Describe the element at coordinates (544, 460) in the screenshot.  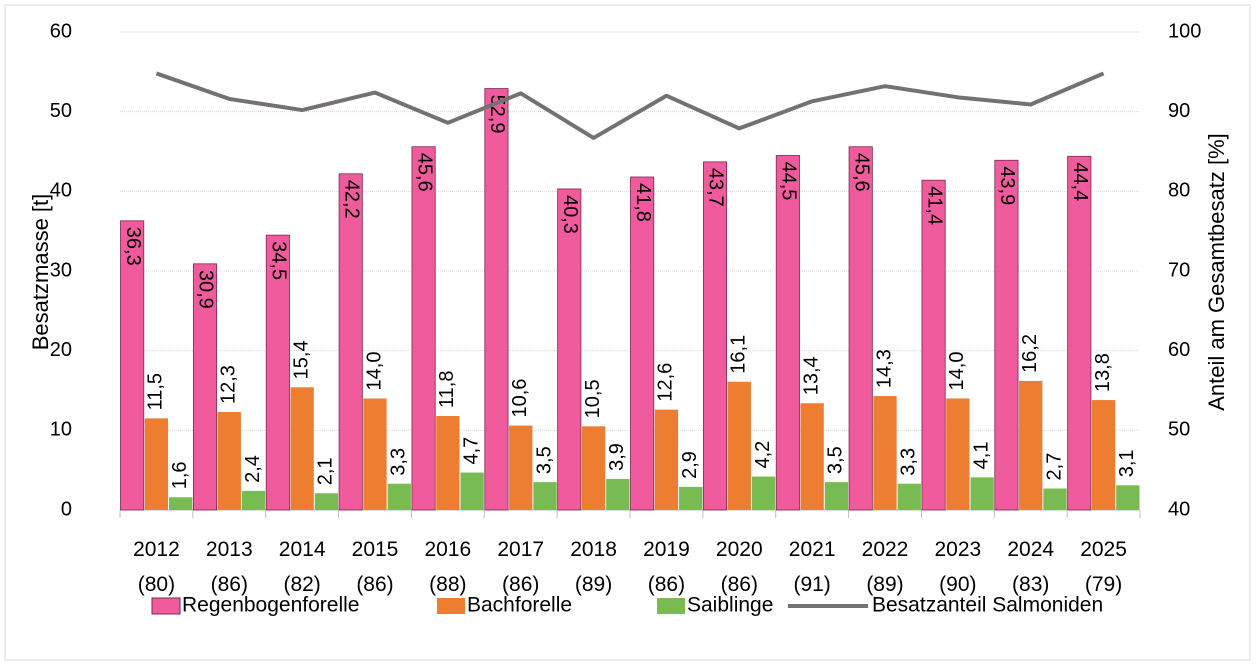
I see `data-label: 3,5` at that location.